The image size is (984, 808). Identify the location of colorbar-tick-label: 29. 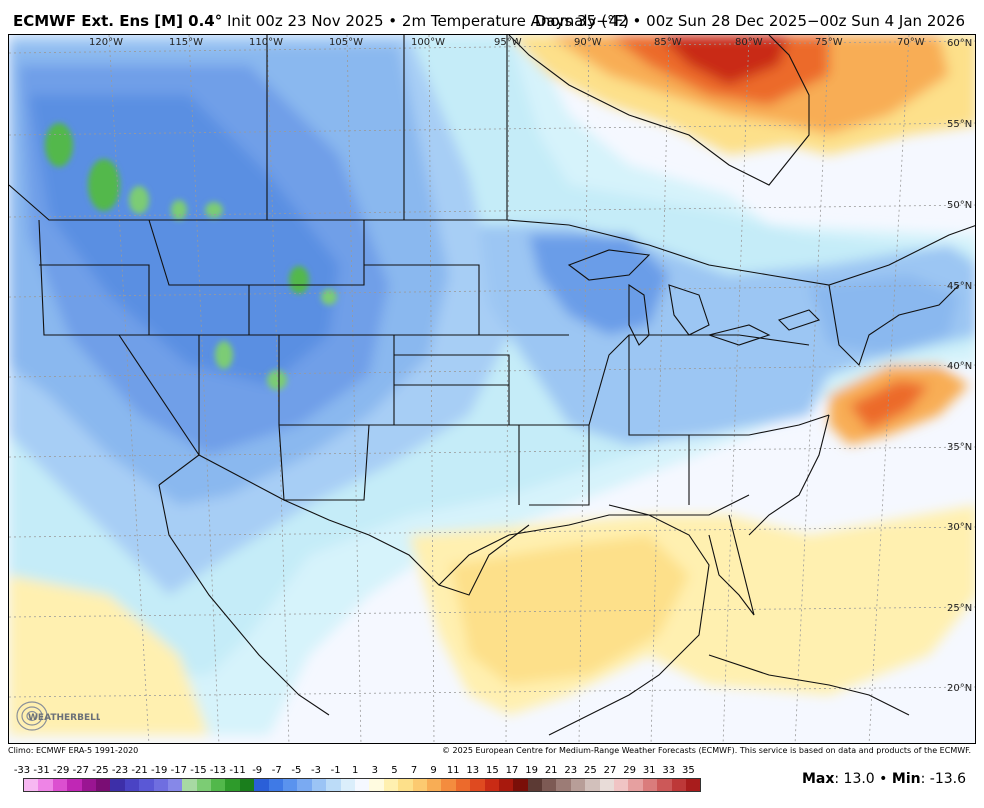
(629, 770).